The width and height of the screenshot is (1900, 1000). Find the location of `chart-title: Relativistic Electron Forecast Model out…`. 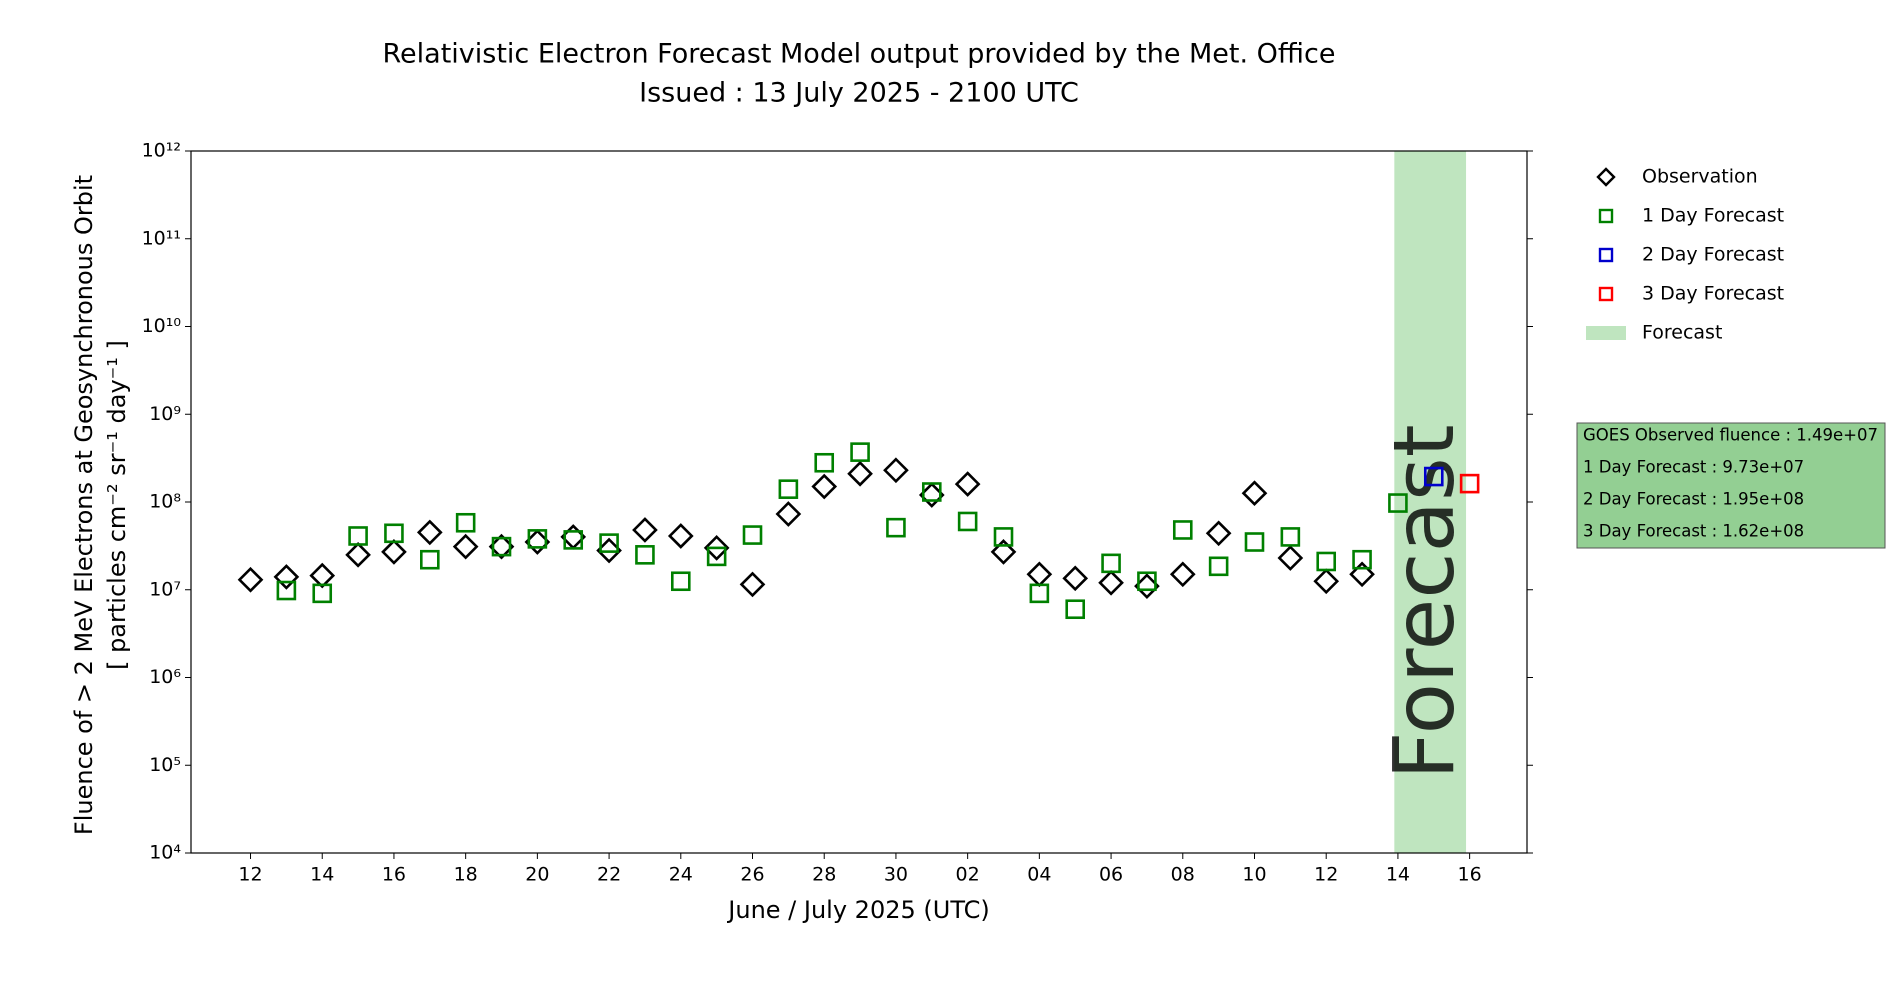

chart-title: Relativistic Electron Forecast Model out… is located at coordinates (859, 54).